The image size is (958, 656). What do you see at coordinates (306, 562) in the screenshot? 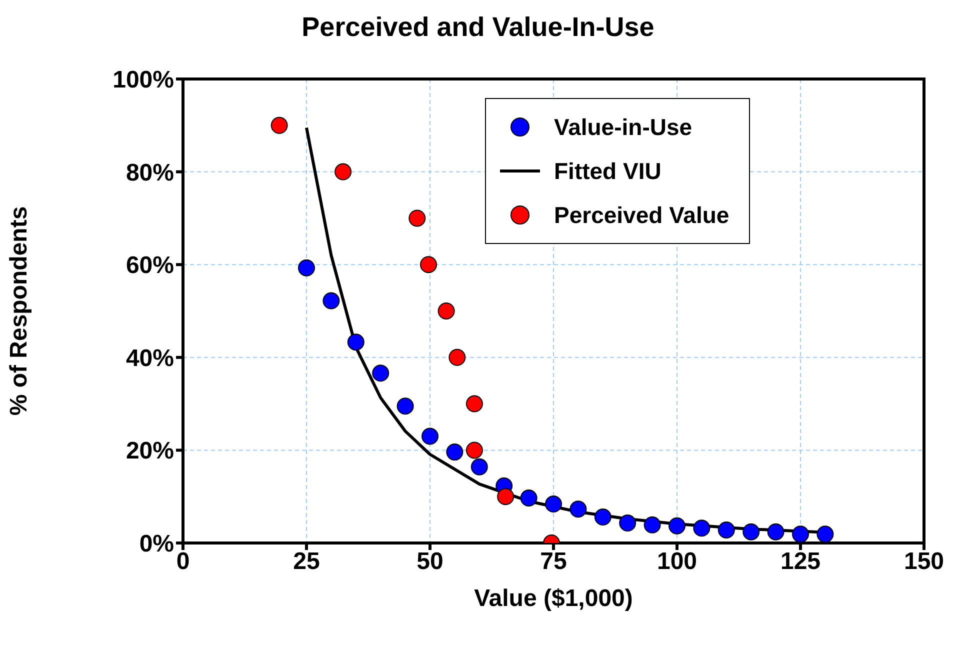
I see `x-tick-label: 25` at bounding box center [306, 562].